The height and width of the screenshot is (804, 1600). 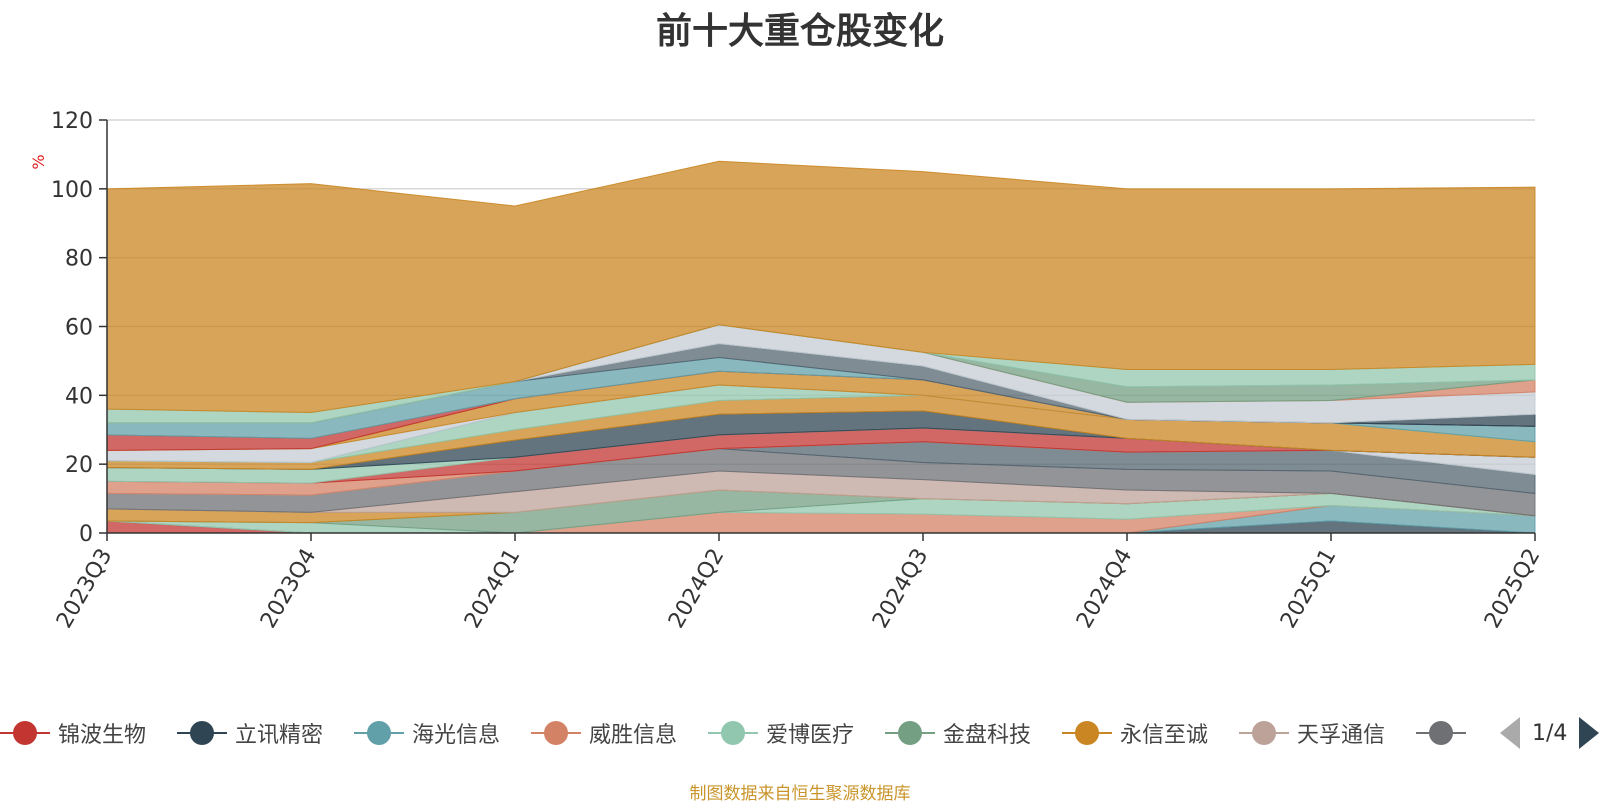 I want to click on legend-label: 爱博医疗, so click(x=810, y=735).